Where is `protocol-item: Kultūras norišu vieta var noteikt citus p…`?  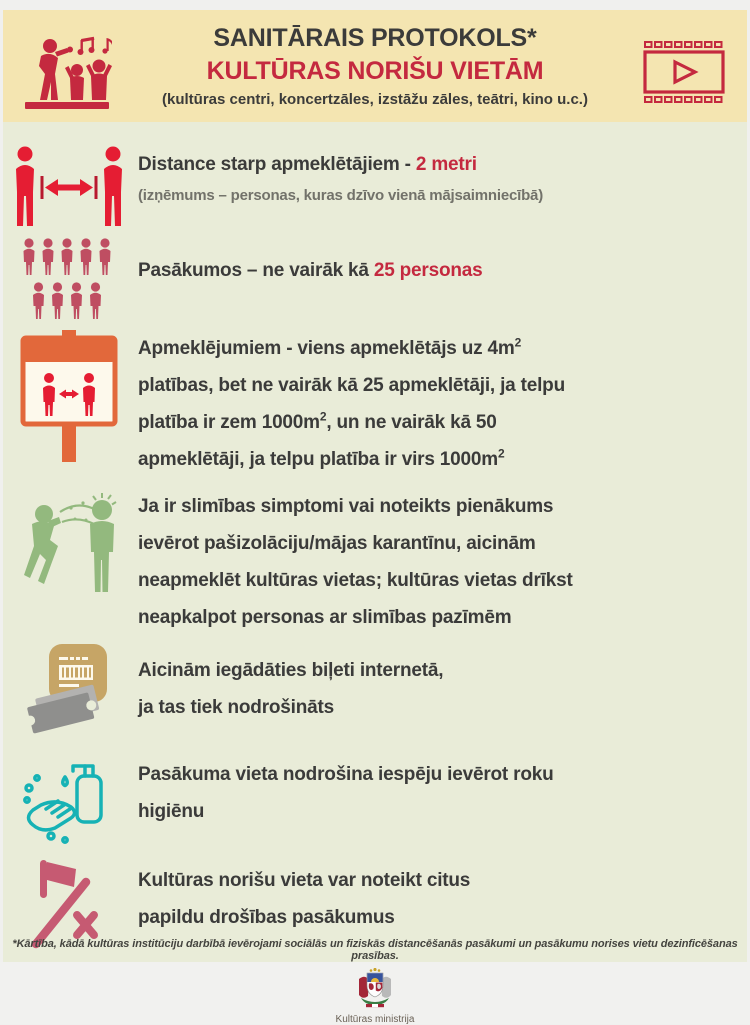 protocol-item: Kultūras norišu vieta var noteikt citus p… is located at coordinates (375, 904).